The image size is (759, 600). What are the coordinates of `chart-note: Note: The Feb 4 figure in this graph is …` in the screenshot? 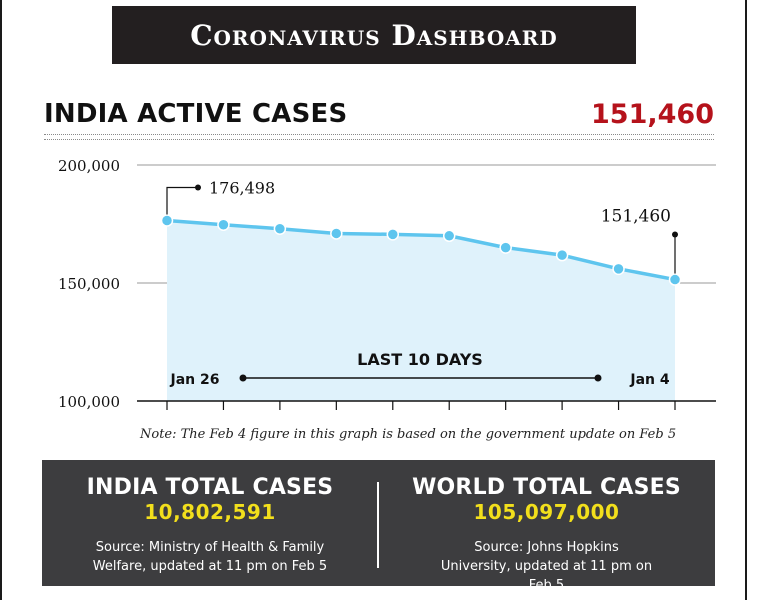 It's located at (408, 434).